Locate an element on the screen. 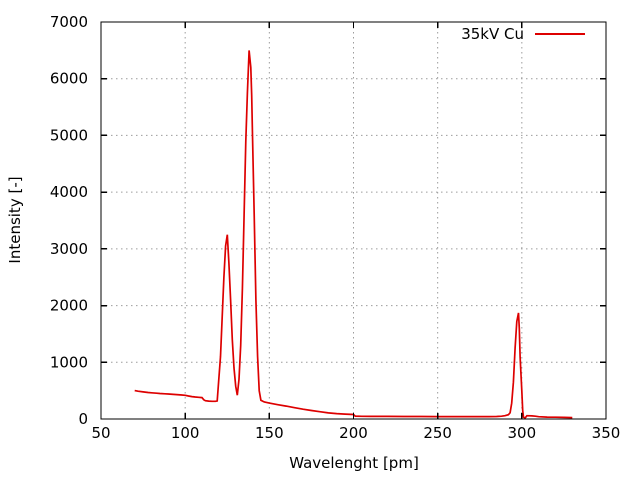 The width and height of the screenshot is (640, 480). x-tick-label: 150 is located at coordinates (269, 433).